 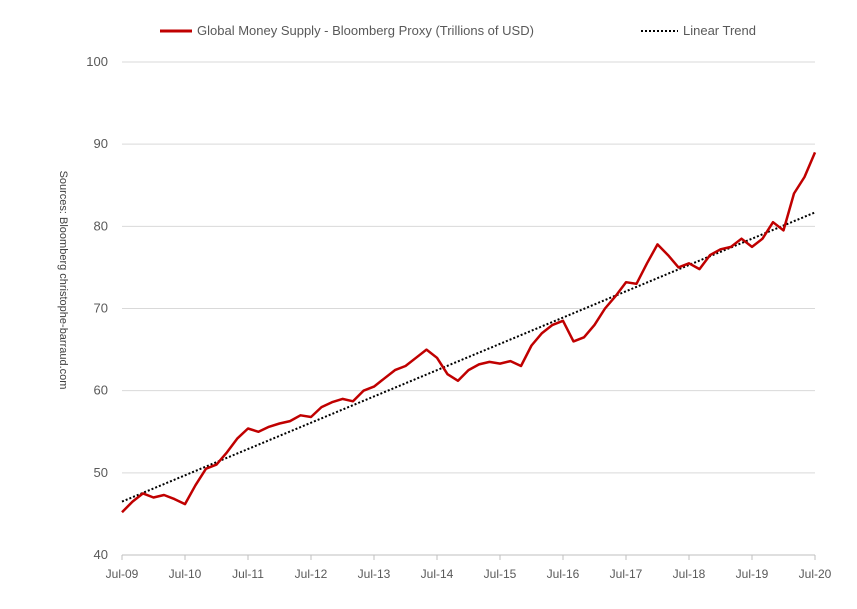 I want to click on y-tick-label: 60, so click(x=101, y=390).